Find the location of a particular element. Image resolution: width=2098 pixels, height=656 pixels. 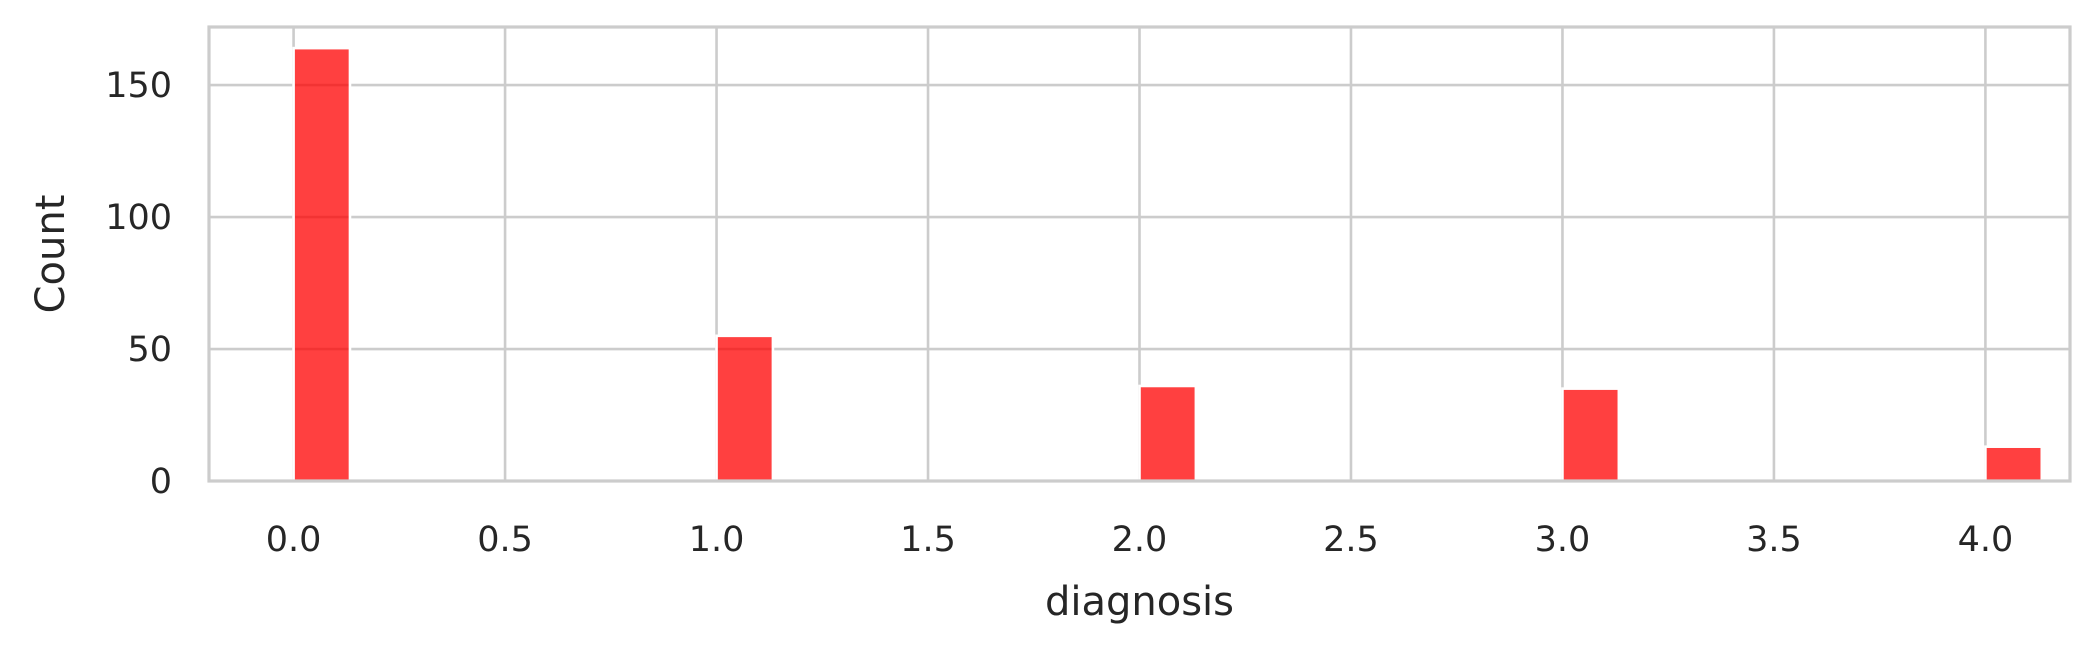

x-tick-label-2: 1.0 is located at coordinates (717, 540).